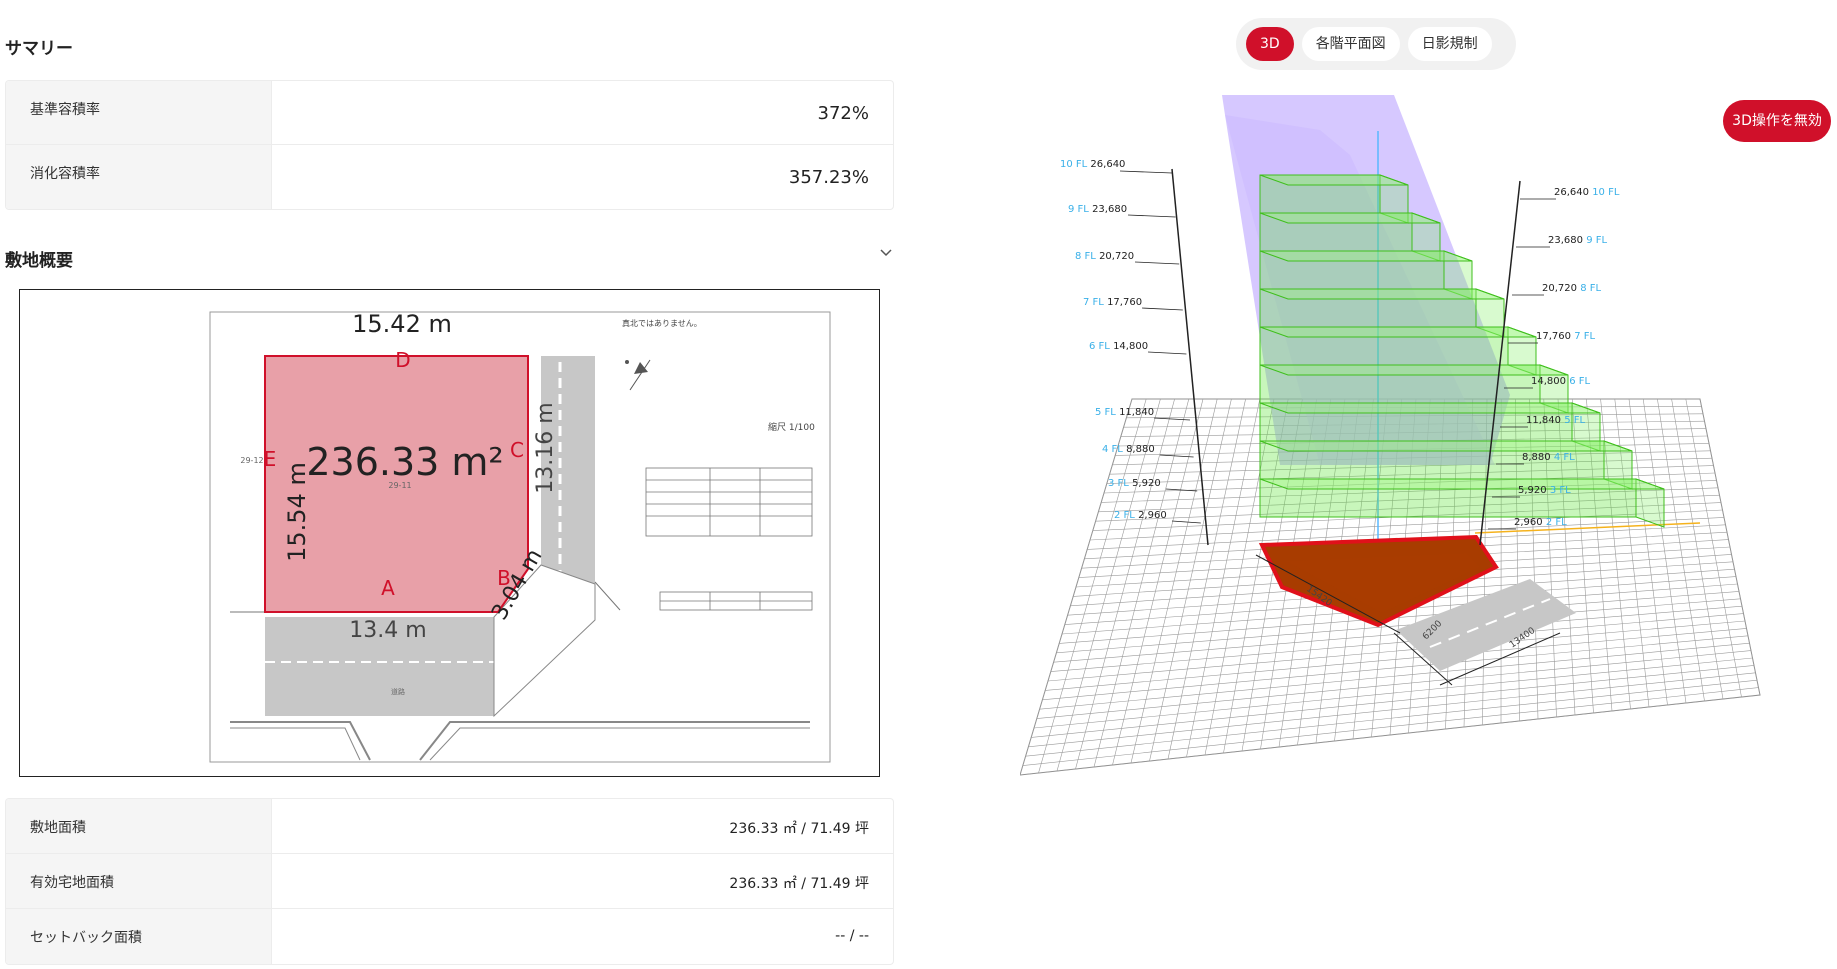  Describe the element at coordinates (139, 112) in the screenshot. I see `summary-label: 基準容積率` at that location.